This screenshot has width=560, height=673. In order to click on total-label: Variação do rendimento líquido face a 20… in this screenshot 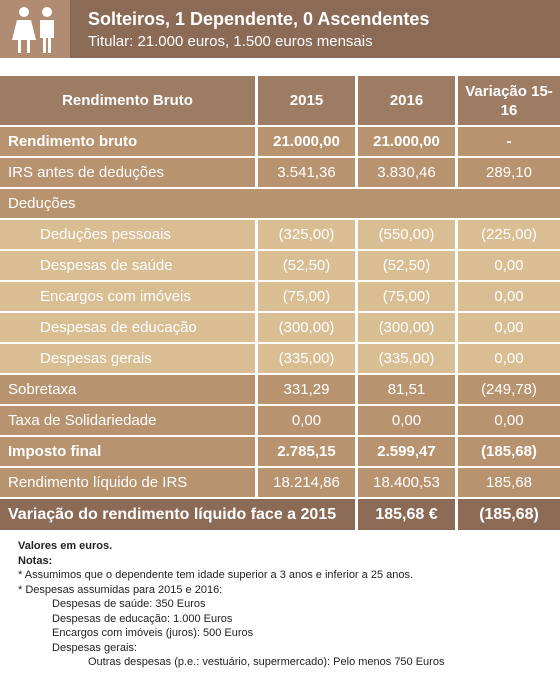, I will do `click(177, 514)`.